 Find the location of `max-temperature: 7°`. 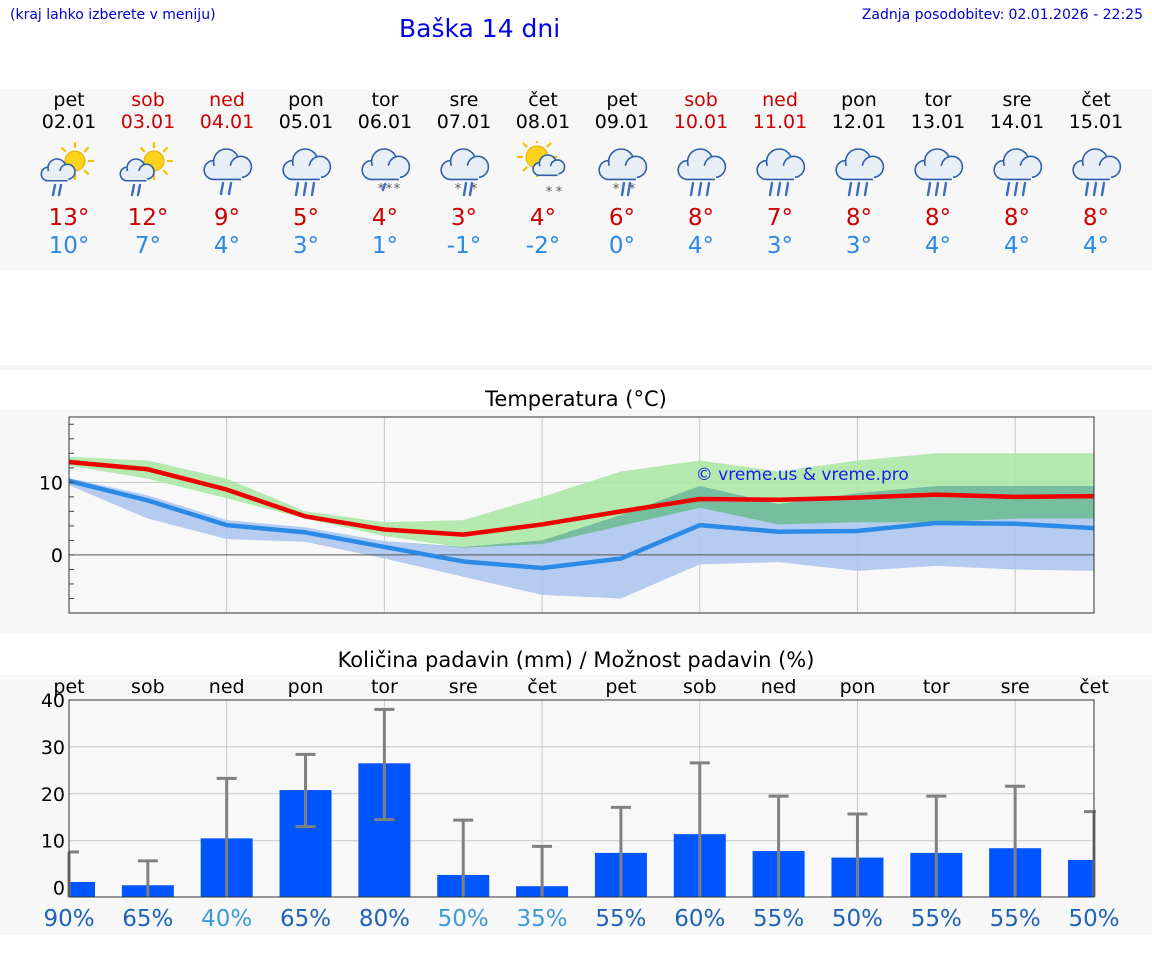

max-temperature: 7° is located at coordinates (780, 218).